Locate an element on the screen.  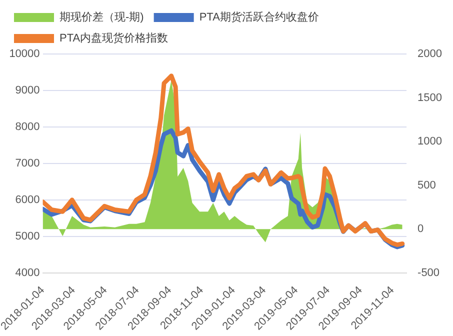
y-tick-label: 8000 is located at coordinates (27, 126).